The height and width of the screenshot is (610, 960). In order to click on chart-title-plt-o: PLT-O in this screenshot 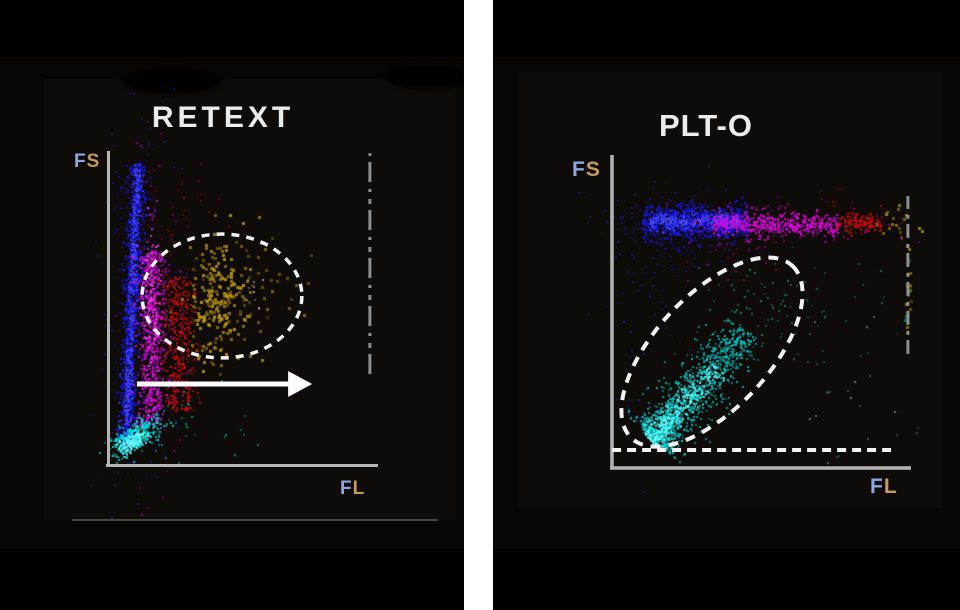, I will do `click(706, 125)`.